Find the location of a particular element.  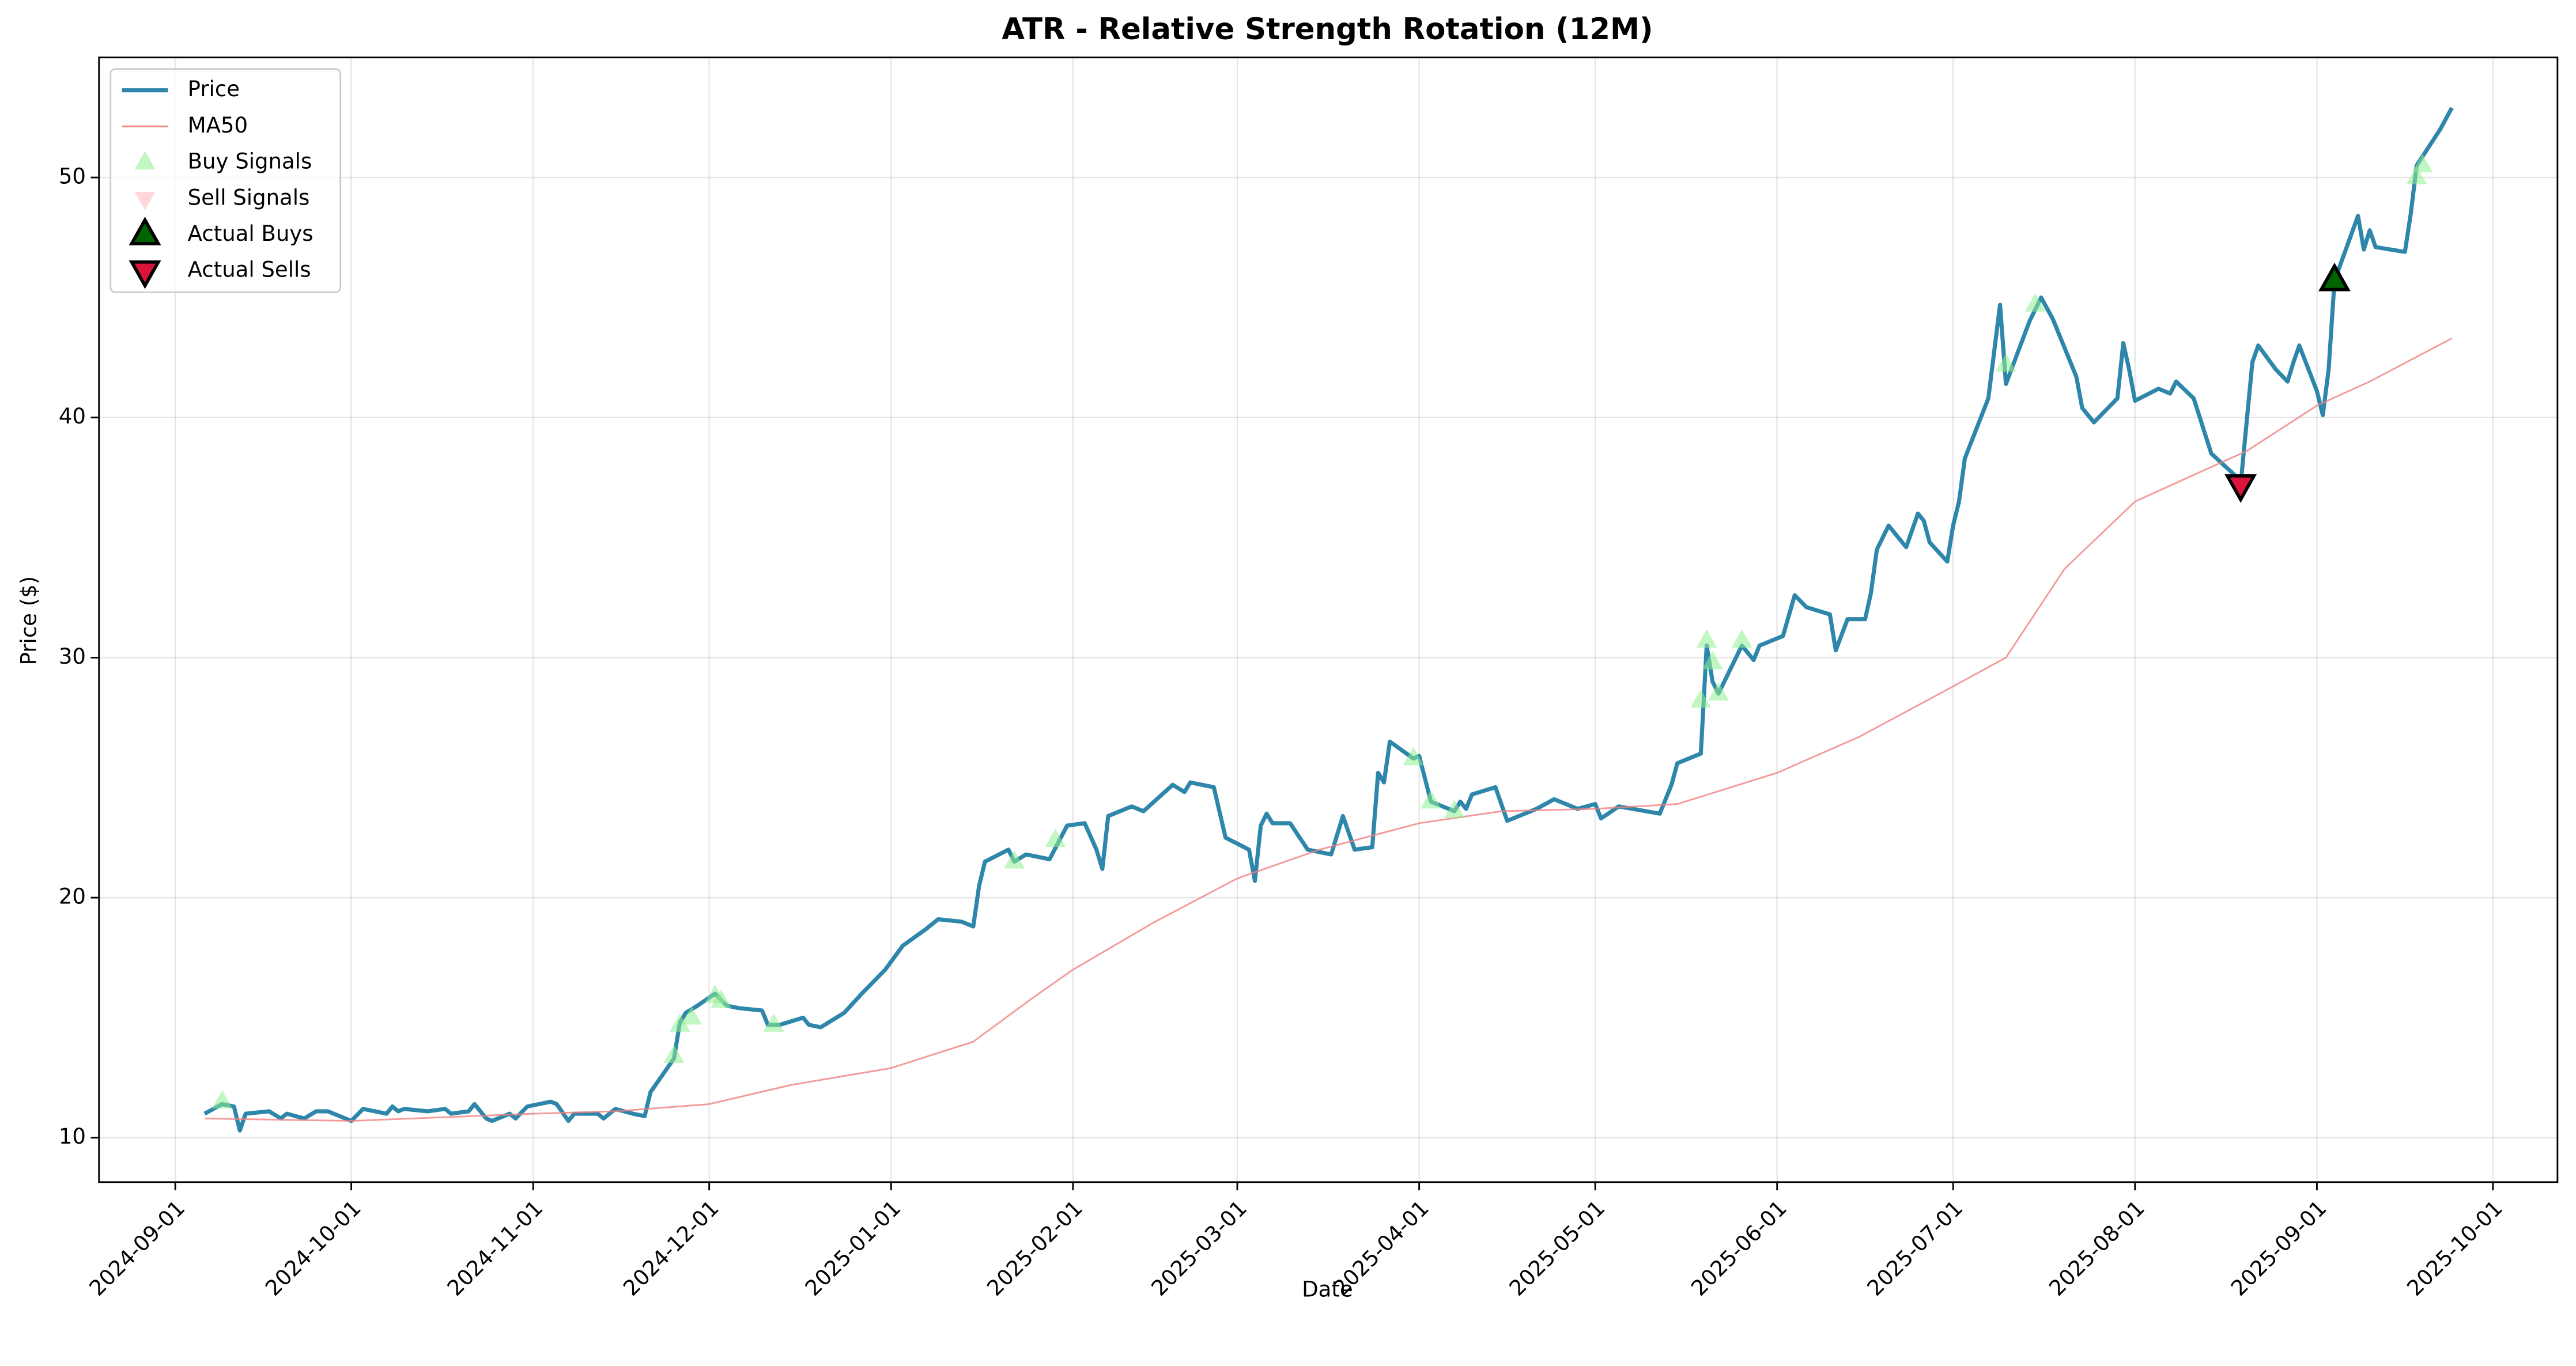

y-tick-label: 30 is located at coordinates (72, 656).